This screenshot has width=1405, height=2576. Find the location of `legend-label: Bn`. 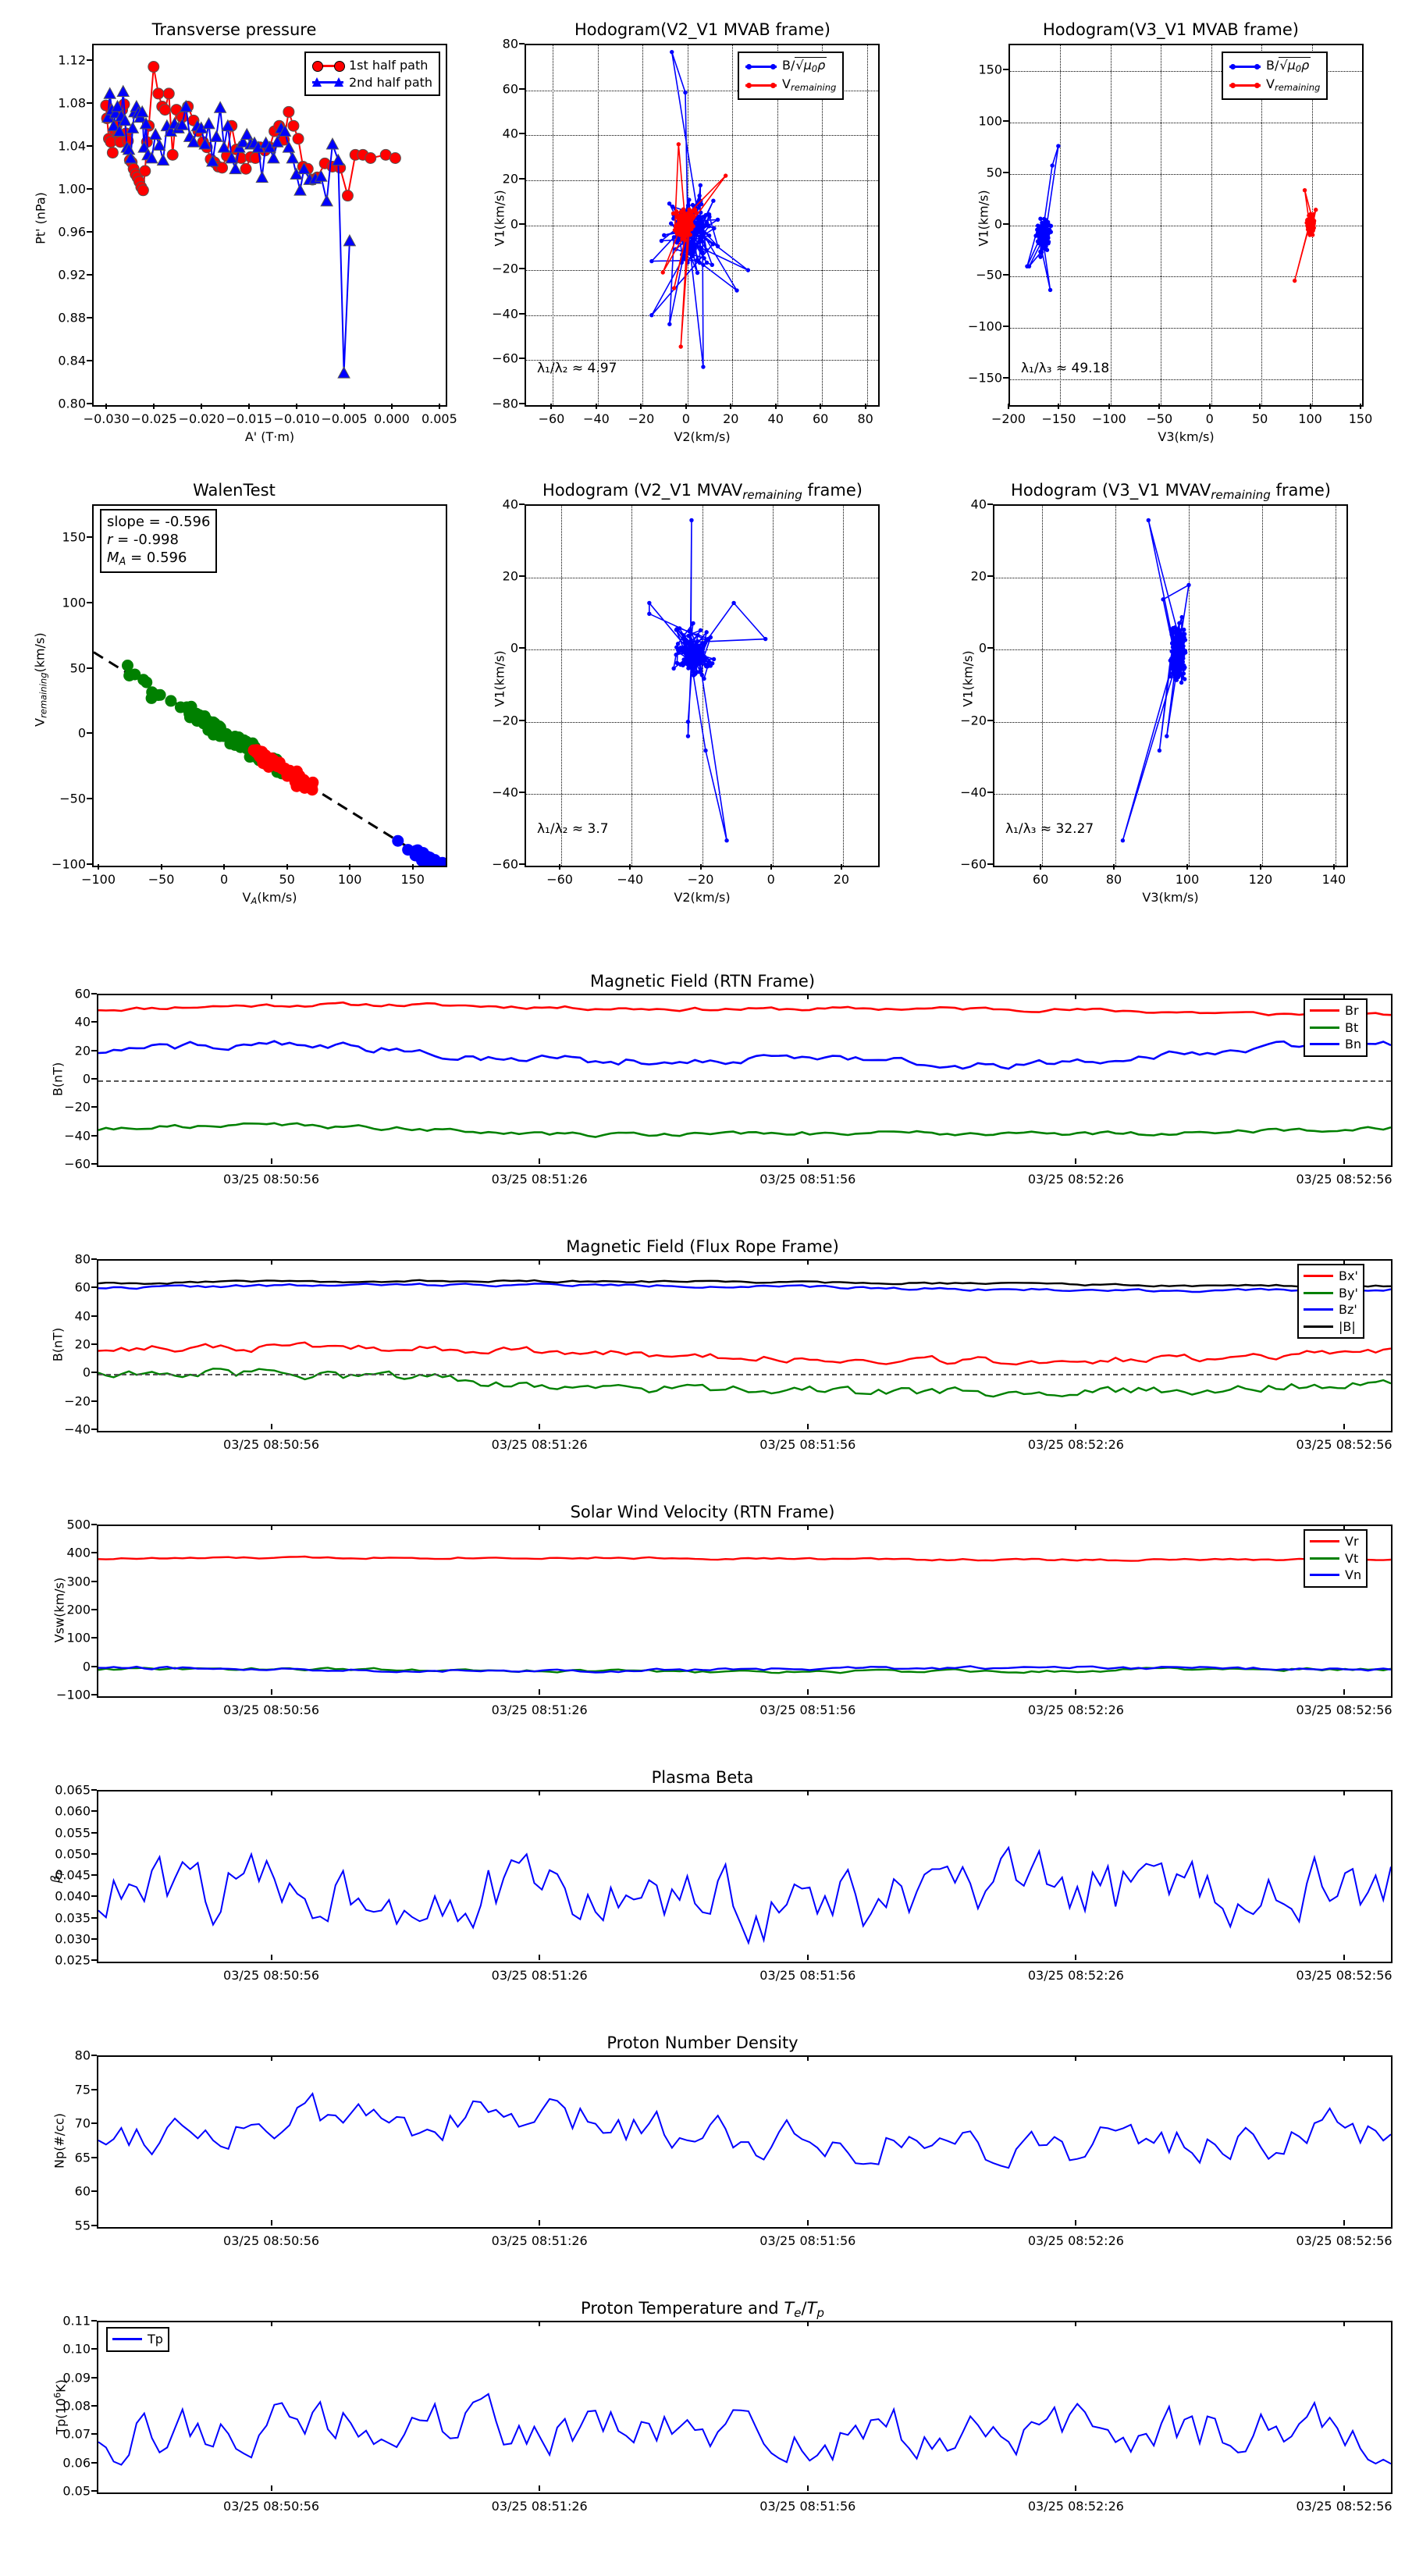

legend-label: Bn is located at coordinates (1354, 1044).